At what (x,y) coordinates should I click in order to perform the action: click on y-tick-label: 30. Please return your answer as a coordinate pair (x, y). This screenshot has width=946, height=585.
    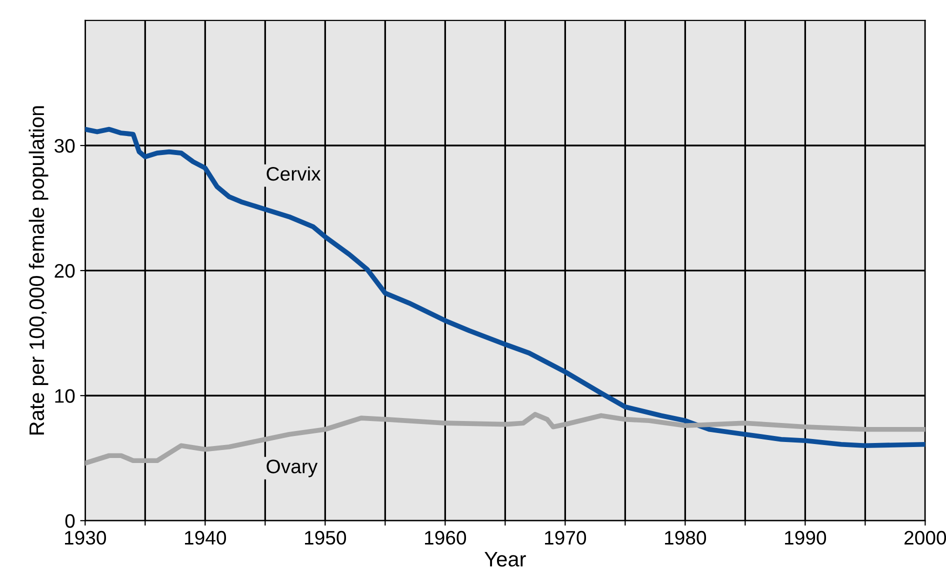
    Looking at the image, I should click on (64, 145).